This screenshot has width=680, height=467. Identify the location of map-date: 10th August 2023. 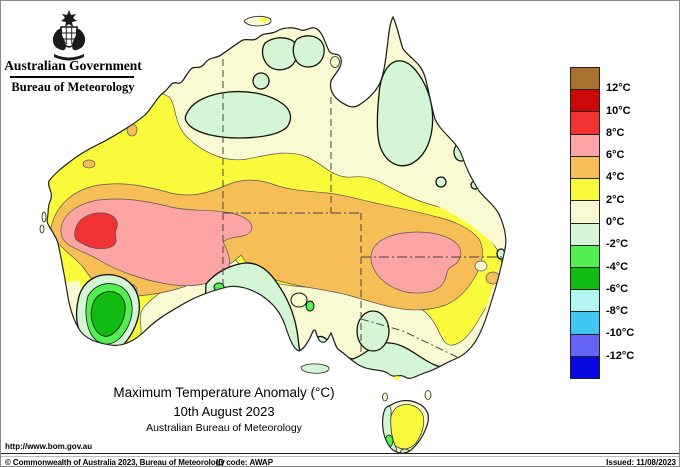
(224, 411).